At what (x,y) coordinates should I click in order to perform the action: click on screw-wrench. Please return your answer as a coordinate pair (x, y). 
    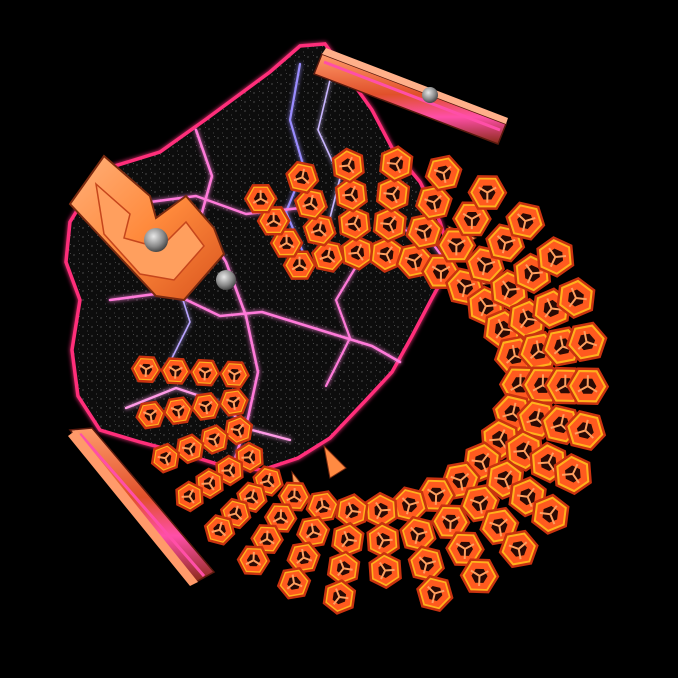
    Looking at the image, I should click on (156, 240).